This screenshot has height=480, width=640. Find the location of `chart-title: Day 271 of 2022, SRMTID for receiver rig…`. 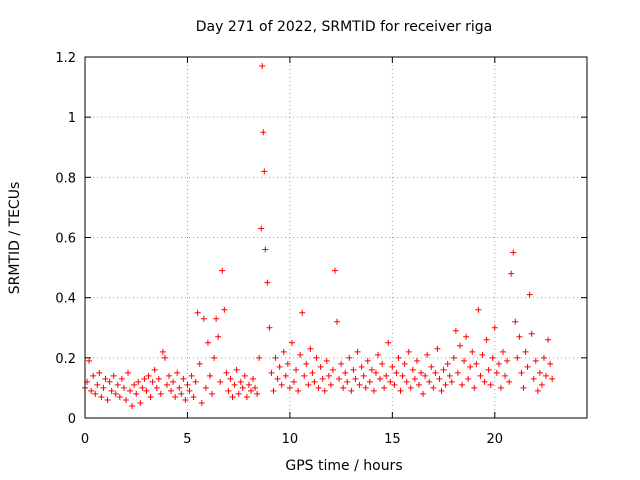

chart-title: Day 271 of 2022, SRMTID for receiver rig… is located at coordinates (344, 27).